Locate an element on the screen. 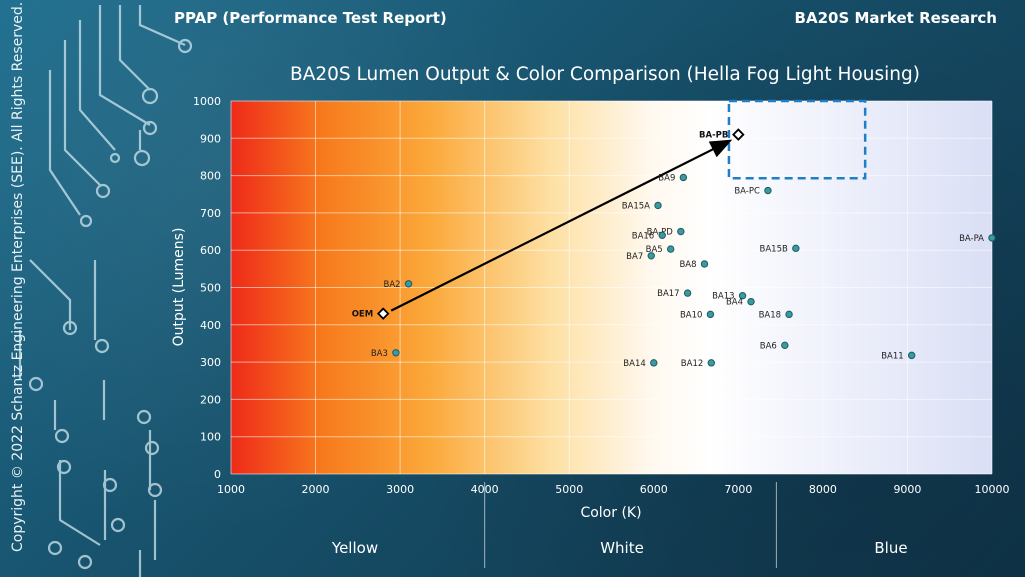 Image resolution: width=1025 pixels, height=577 pixels. x-tick-label: 9000 is located at coordinates (907, 489).